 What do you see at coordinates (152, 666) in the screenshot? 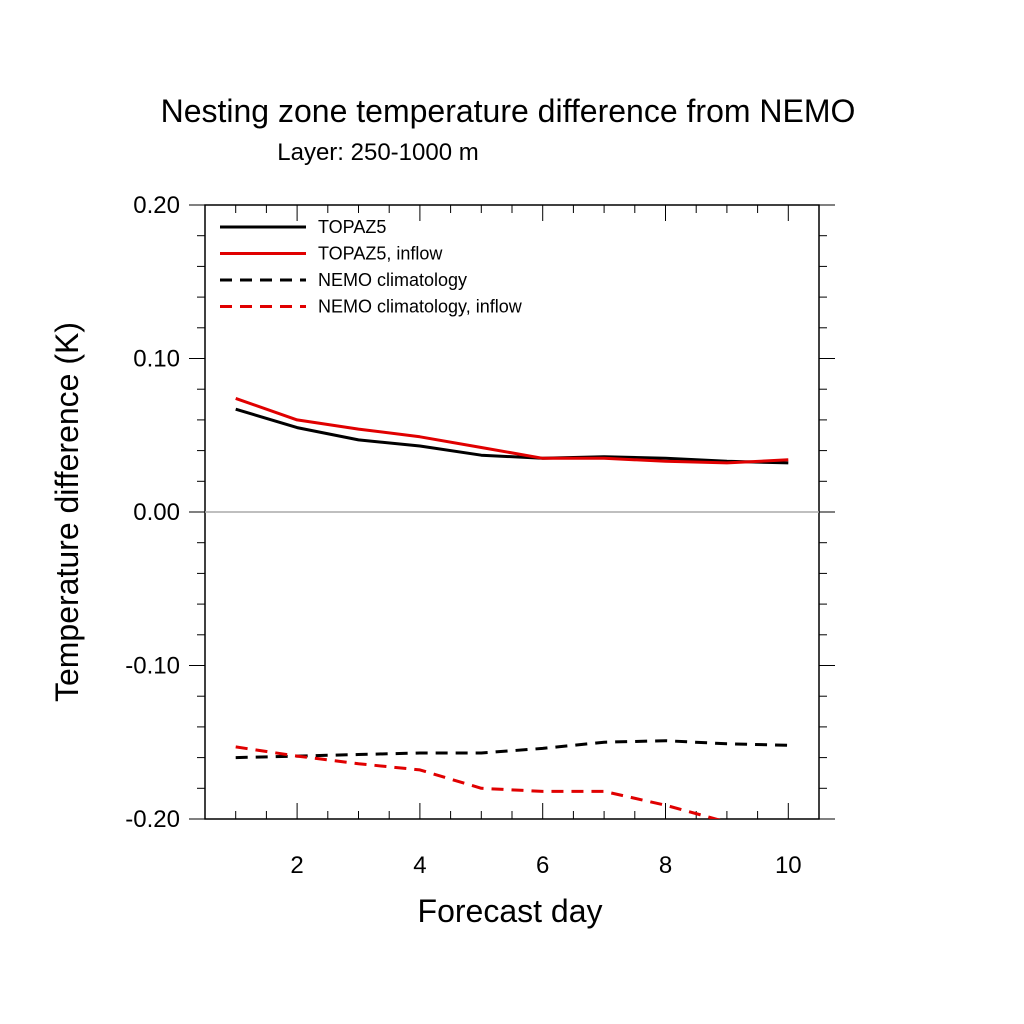
I see `y-tick-label: -0.10` at bounding box center [152, 666].